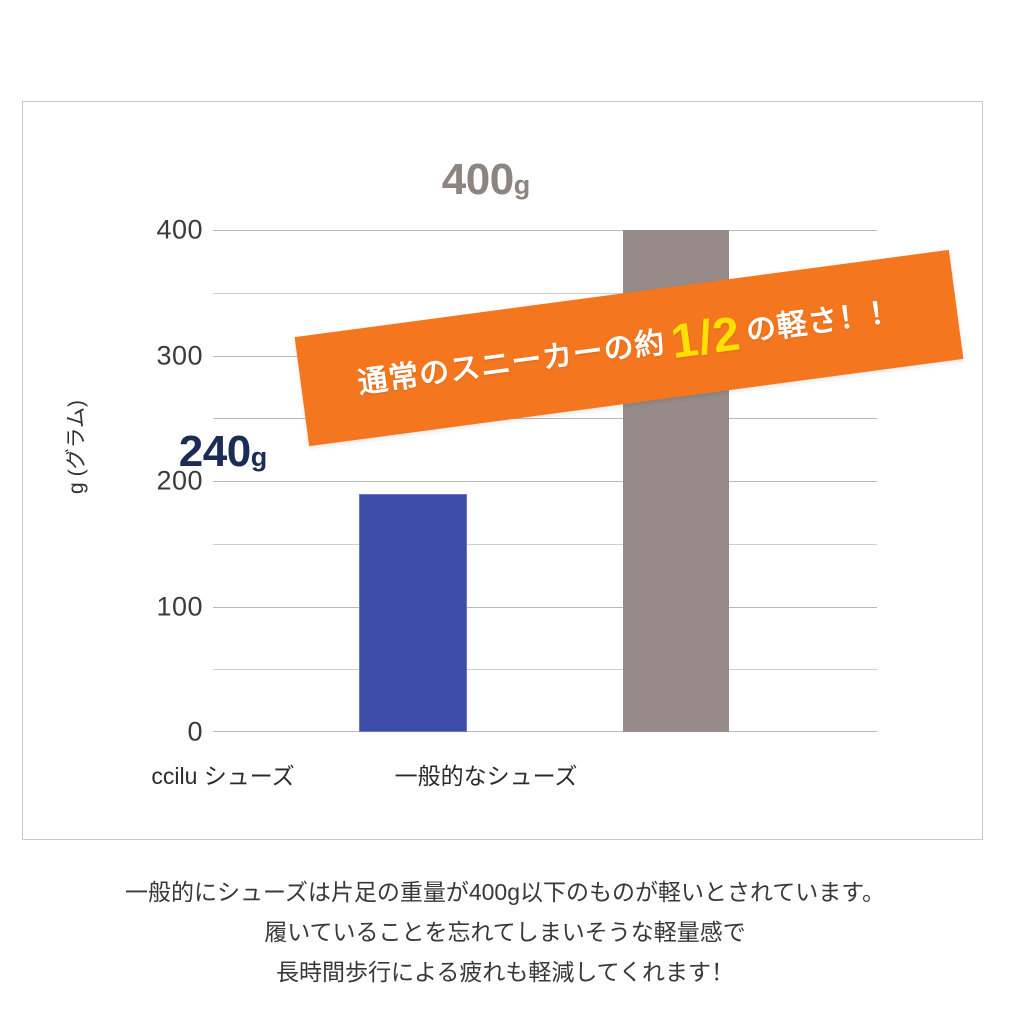  I want to click on bar-ccilu-shoes, so click(413, 612).